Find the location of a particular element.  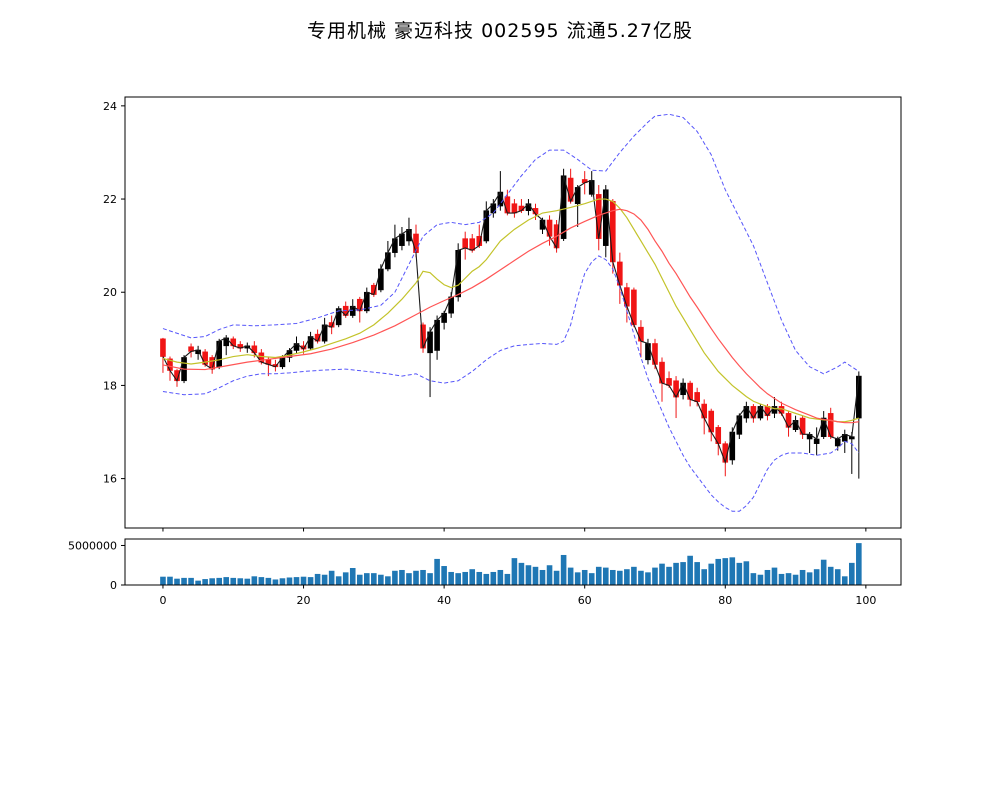

volume-y-tick-label: 5000000 is located at coordinates (92, 545).